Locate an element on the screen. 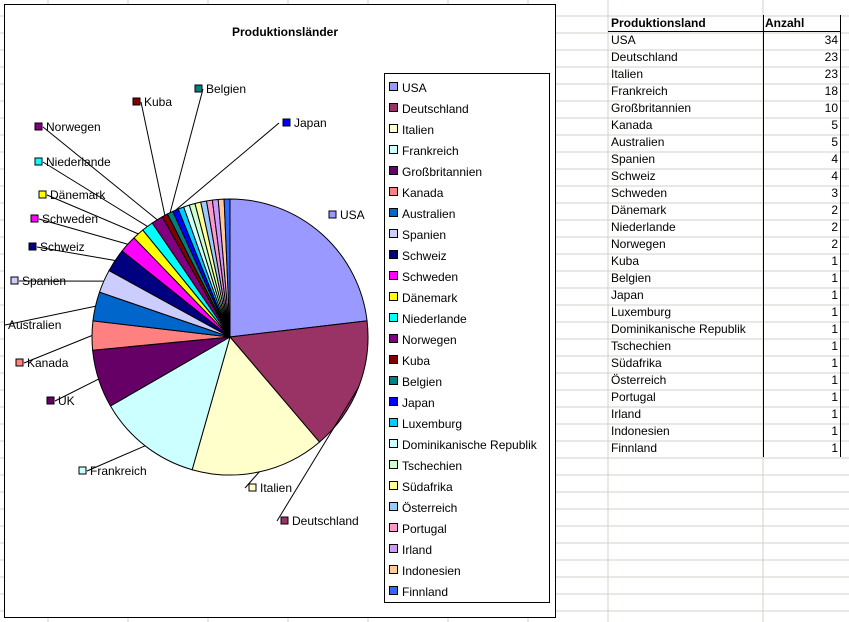 Image resolution: width=849 pixels, height=622 pixels. table-cell-country: Portugal is located at coordinates (633, 397).